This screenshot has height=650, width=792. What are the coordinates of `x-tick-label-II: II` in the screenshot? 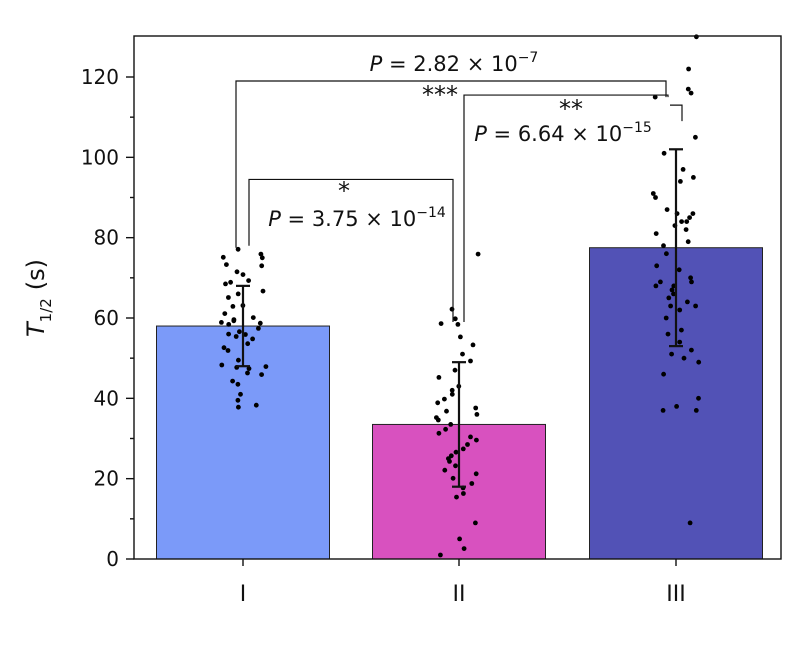 It's located at (459, 594).